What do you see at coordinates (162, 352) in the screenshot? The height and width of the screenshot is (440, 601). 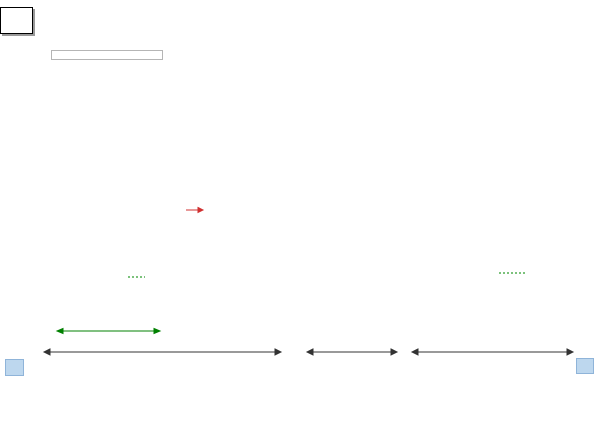 I see `aufstieg-span-arrow` at bounding box center [162, 352].